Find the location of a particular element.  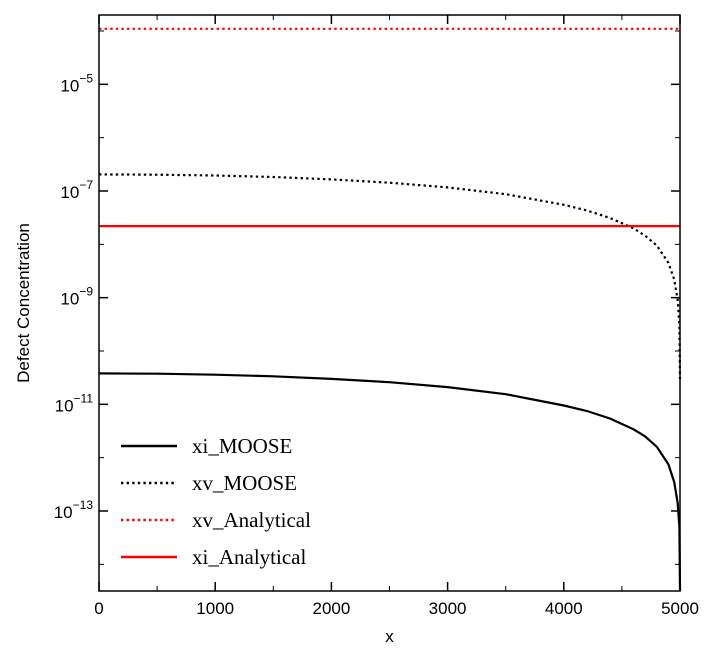

x-tick-label: 1000 is located at coordinates (215, 608).